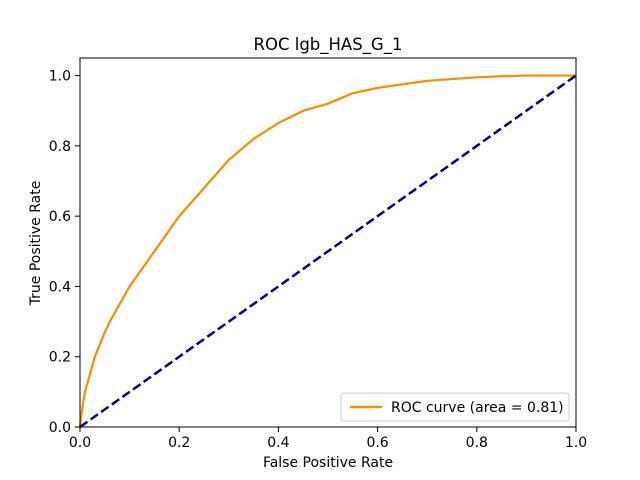  Describe the element at coordinates (60, 147) in the screenshot. I see `y-tick-label: 0.8` at that location.